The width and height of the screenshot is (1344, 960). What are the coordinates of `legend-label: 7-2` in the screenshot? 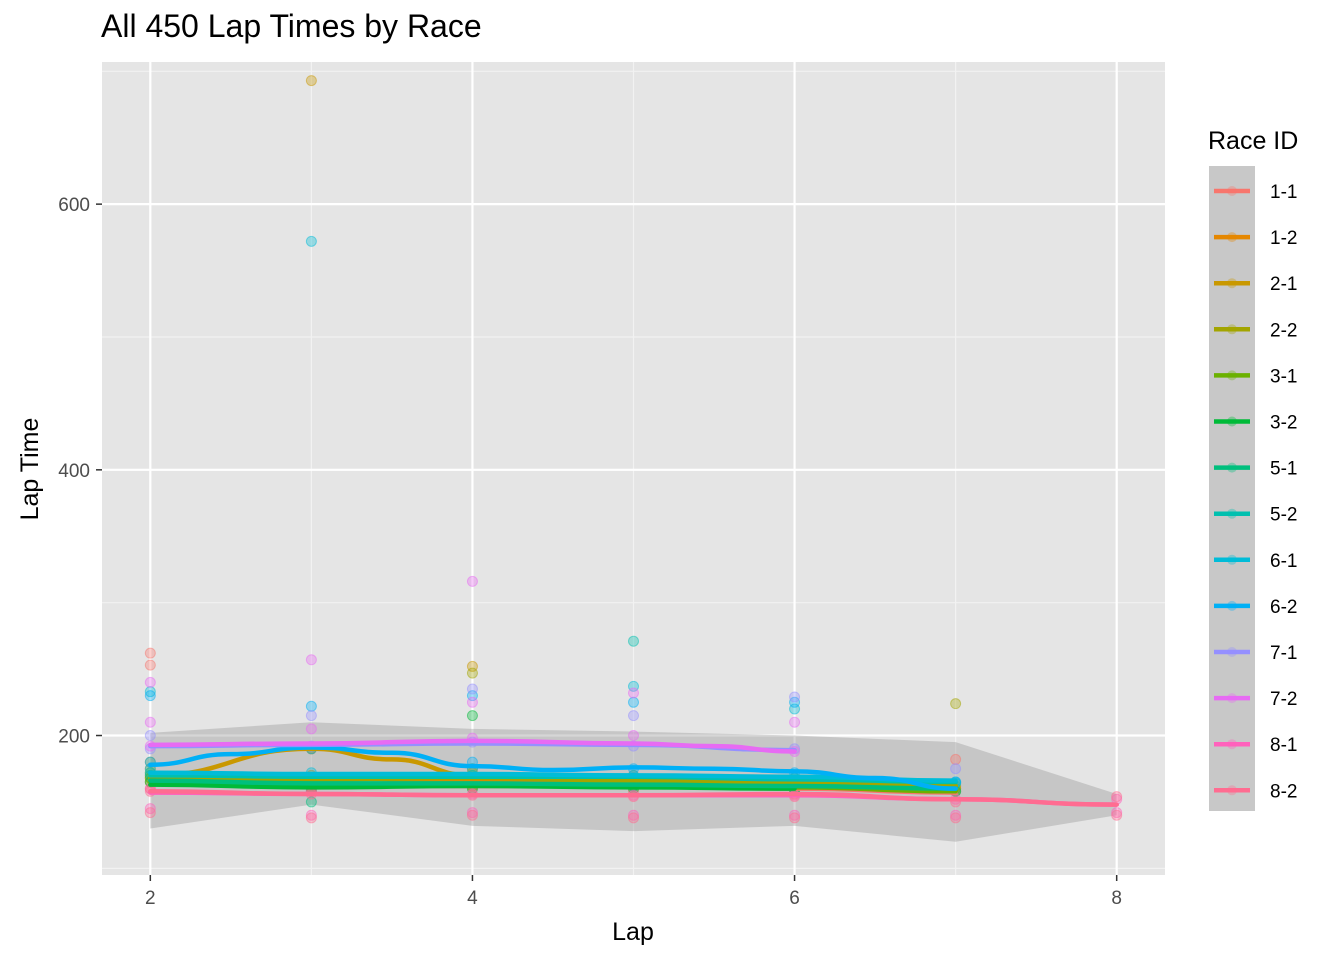 It's located at (1283, 699).